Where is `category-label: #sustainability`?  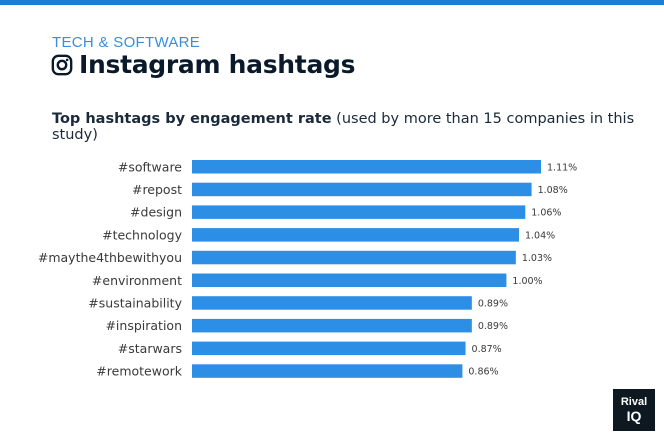
category-label: #sustainability is located at coordinates (135, 302).